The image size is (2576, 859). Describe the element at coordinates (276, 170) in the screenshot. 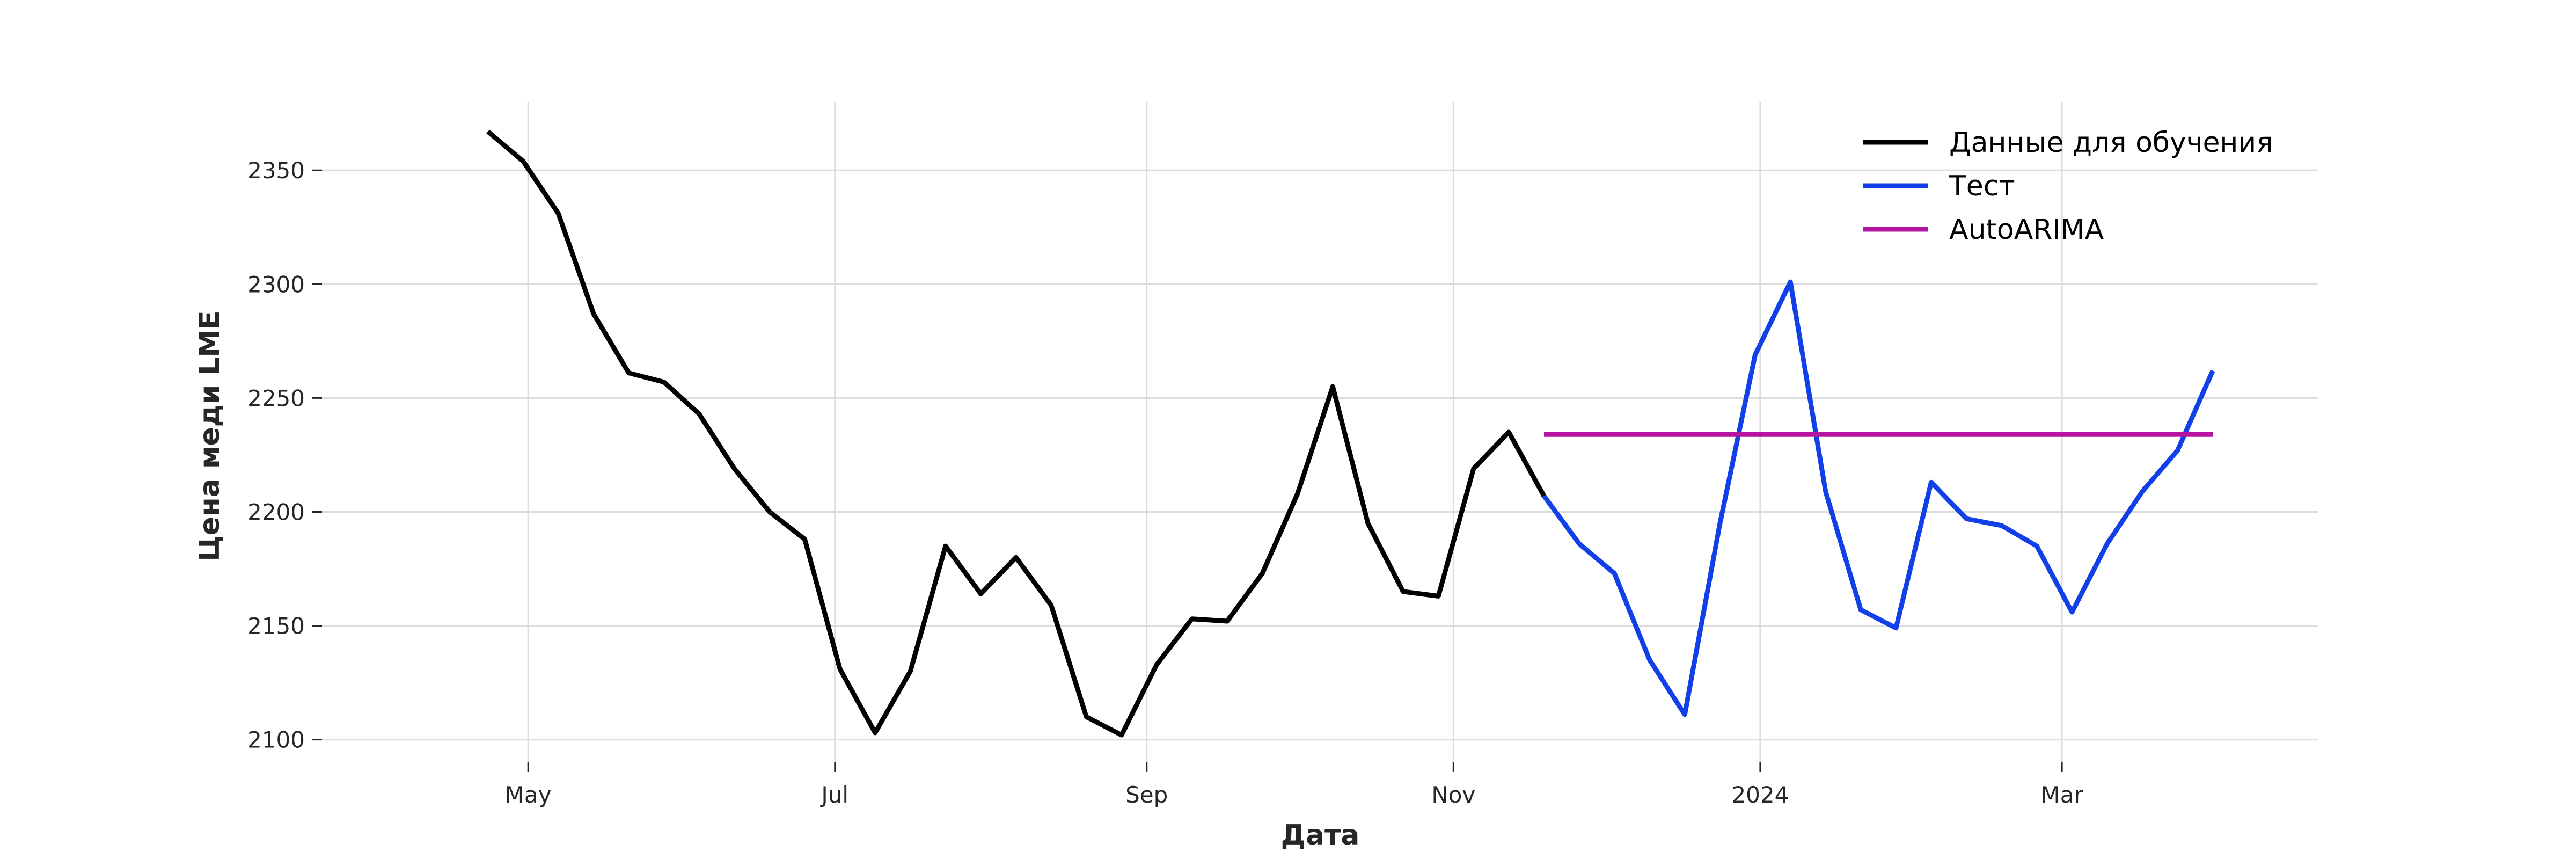

I see `y-tick-label: 2350` at that location.